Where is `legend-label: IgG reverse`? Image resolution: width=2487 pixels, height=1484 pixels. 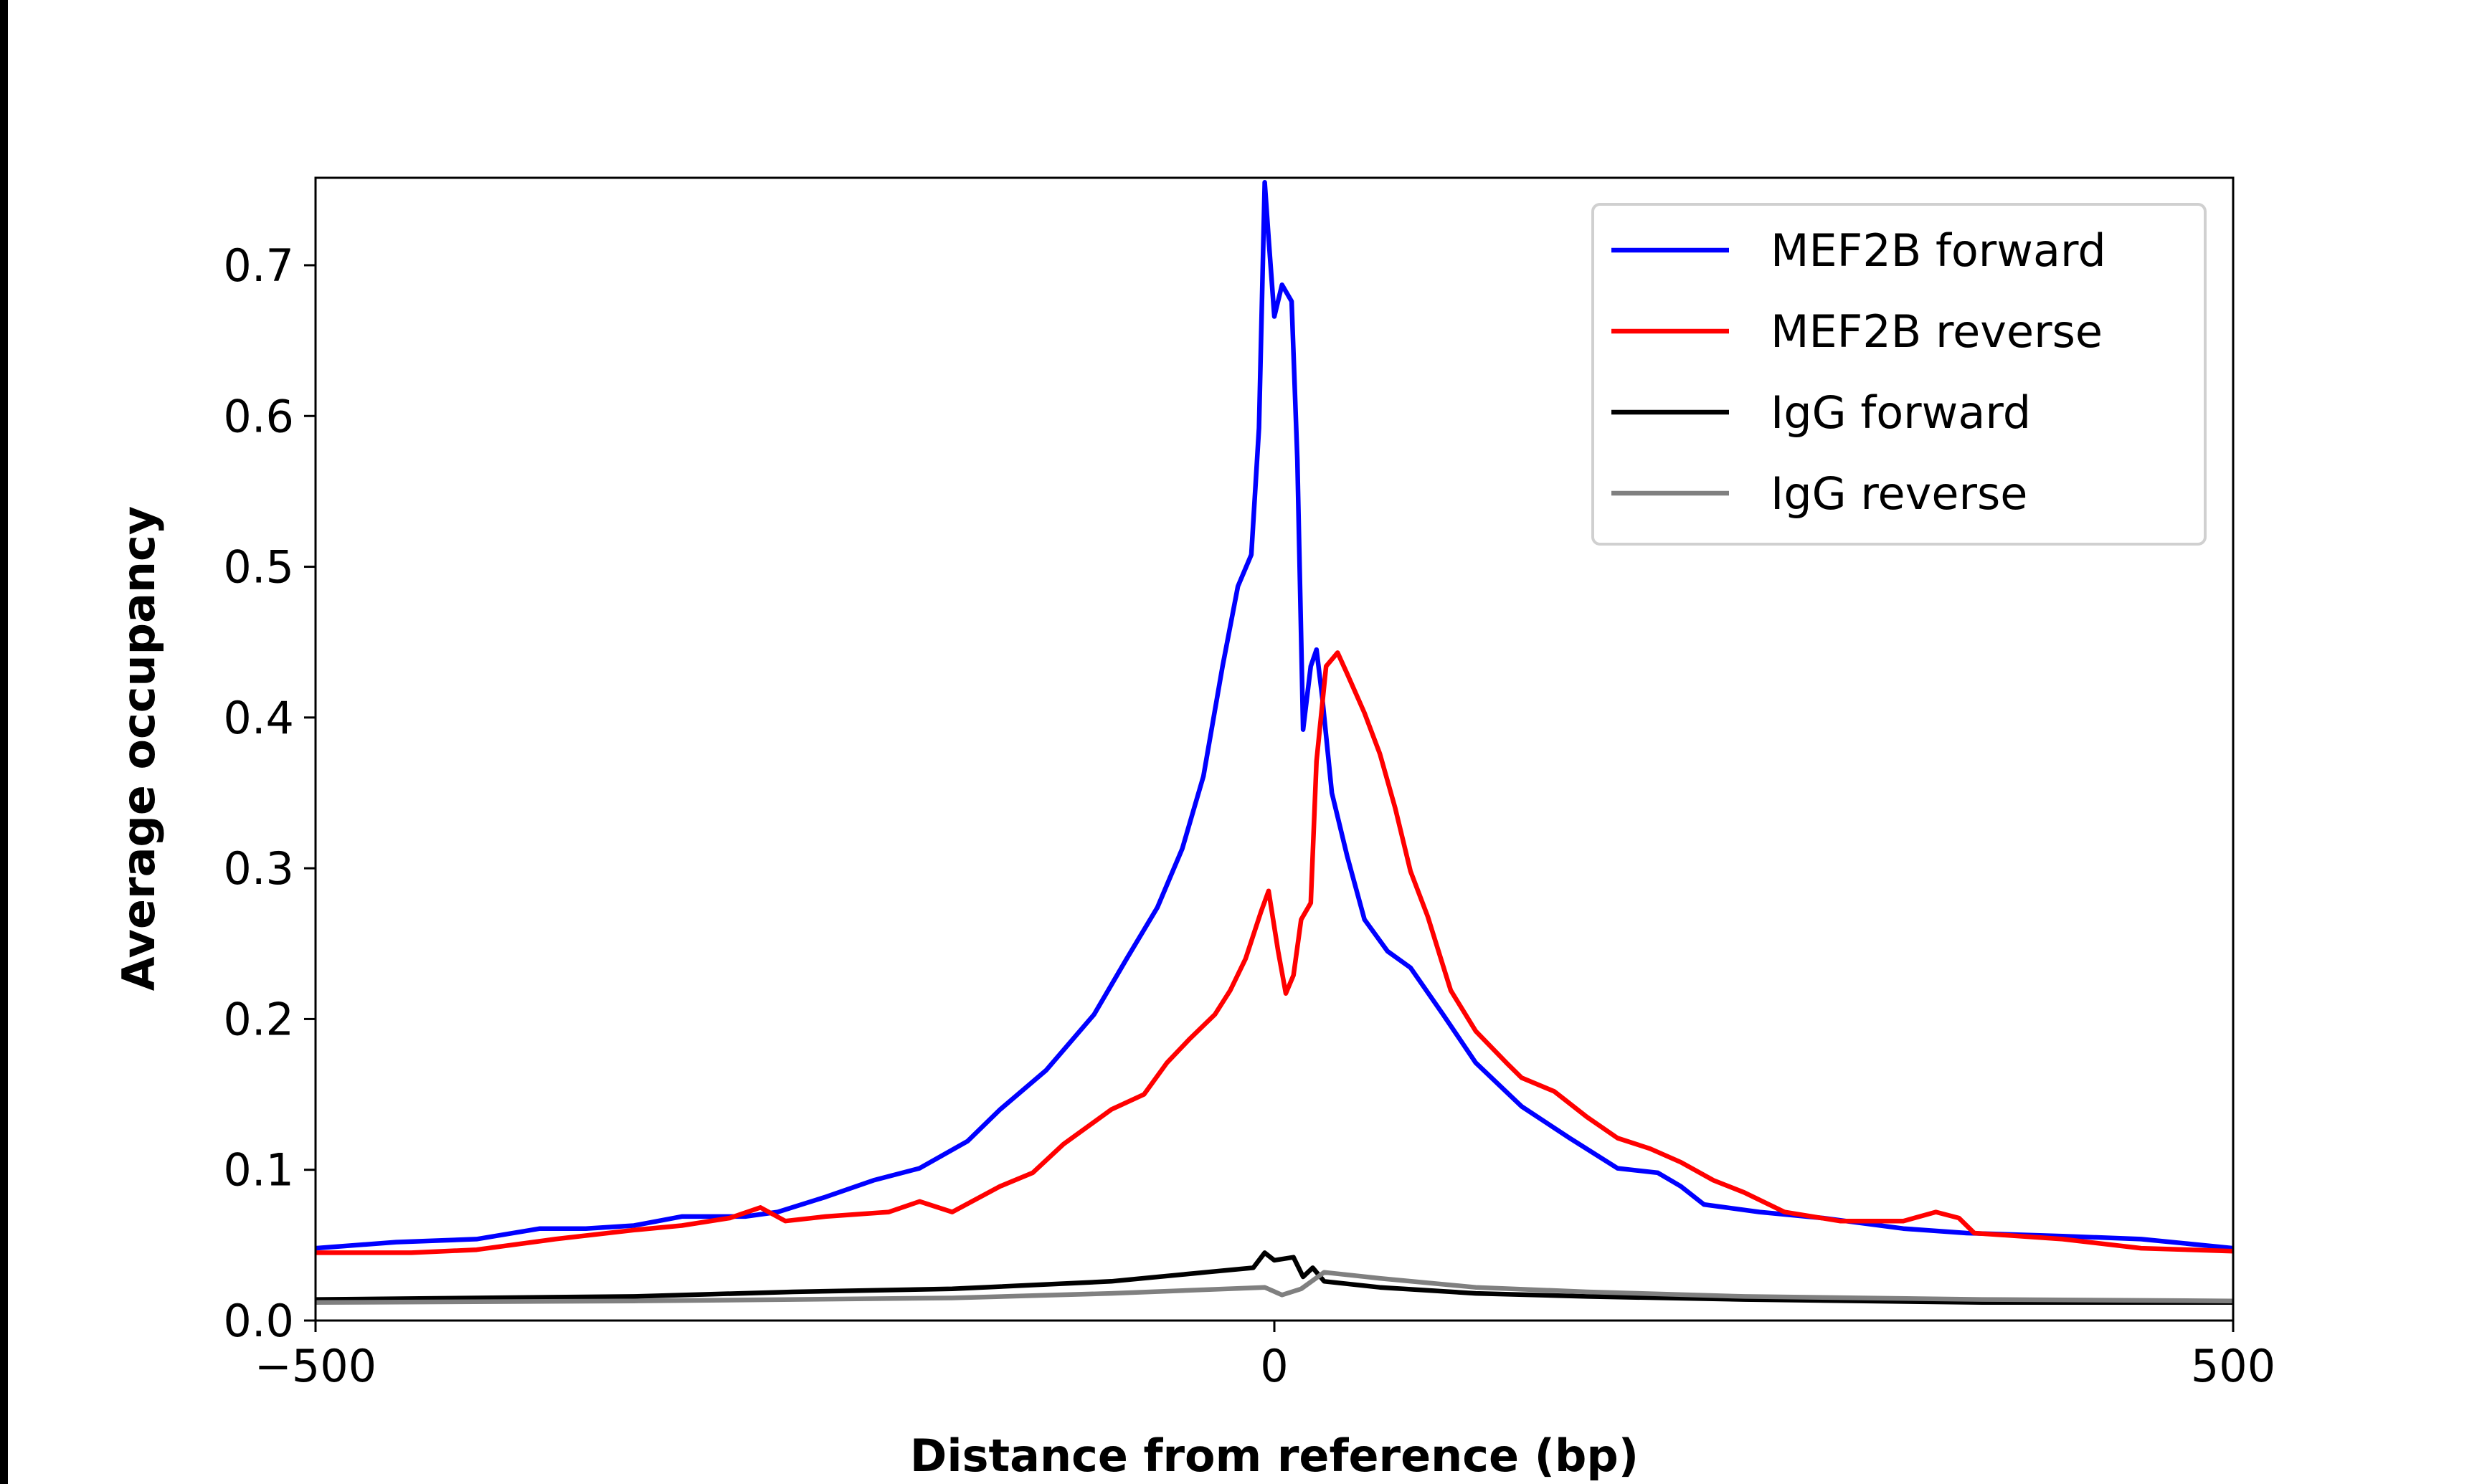
legend-label: IgG reverse is located at coordinates (1899, 493).